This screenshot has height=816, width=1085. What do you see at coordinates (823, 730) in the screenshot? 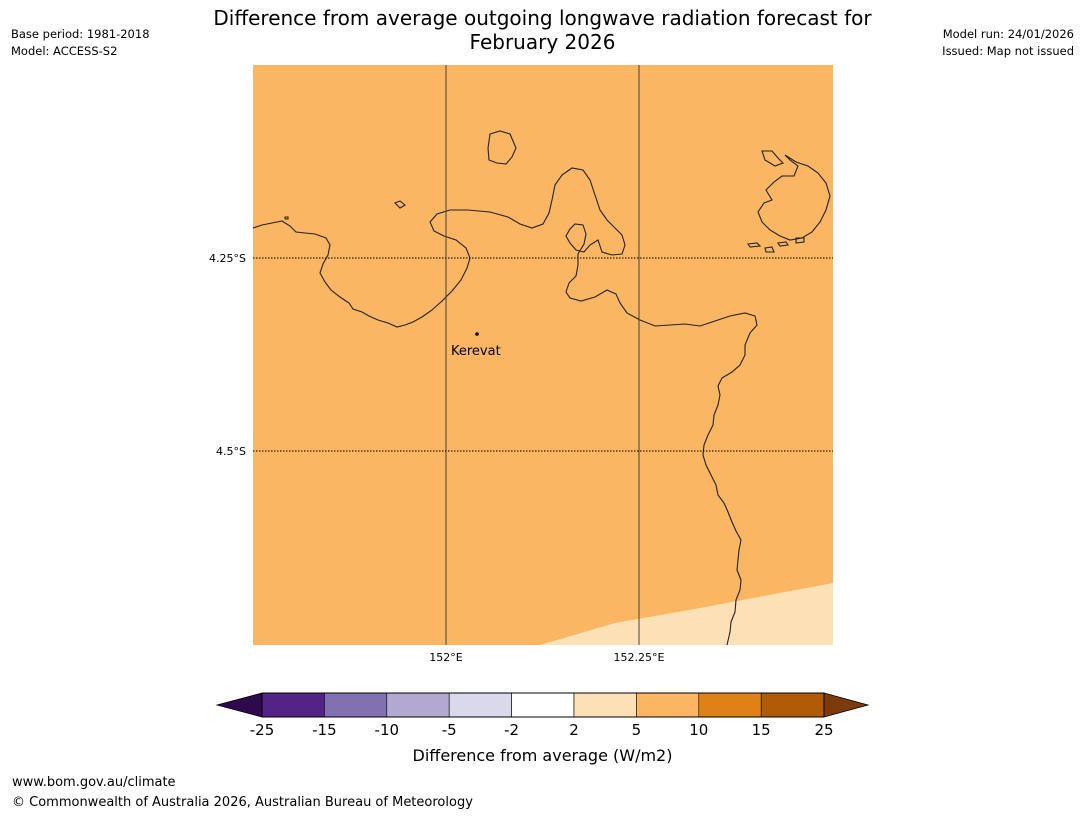
I see `cb-tick-9: 25` at bounding box center [823, 730].